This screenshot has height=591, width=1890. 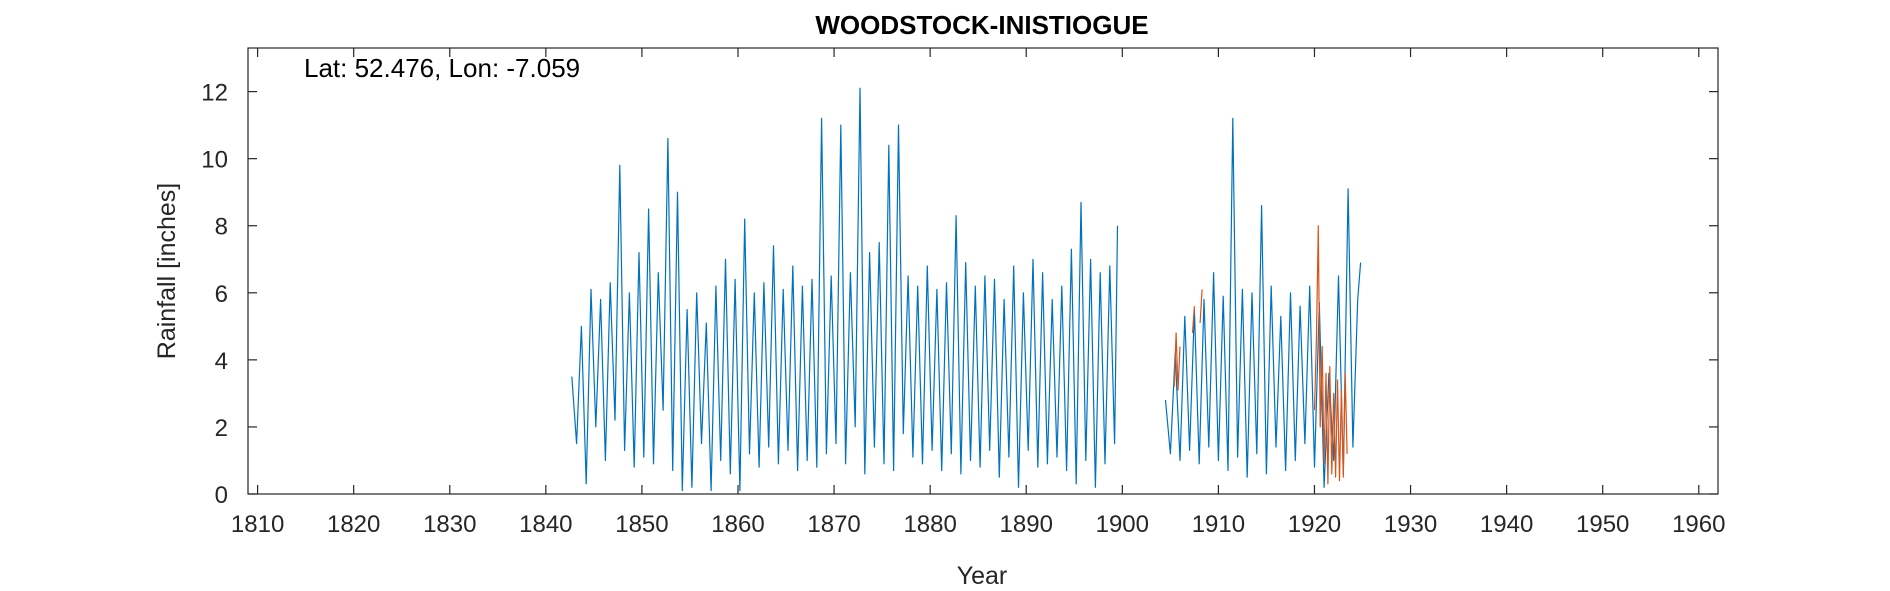 I want to click on y-tick-label: 10, so click(x=214, y=160).